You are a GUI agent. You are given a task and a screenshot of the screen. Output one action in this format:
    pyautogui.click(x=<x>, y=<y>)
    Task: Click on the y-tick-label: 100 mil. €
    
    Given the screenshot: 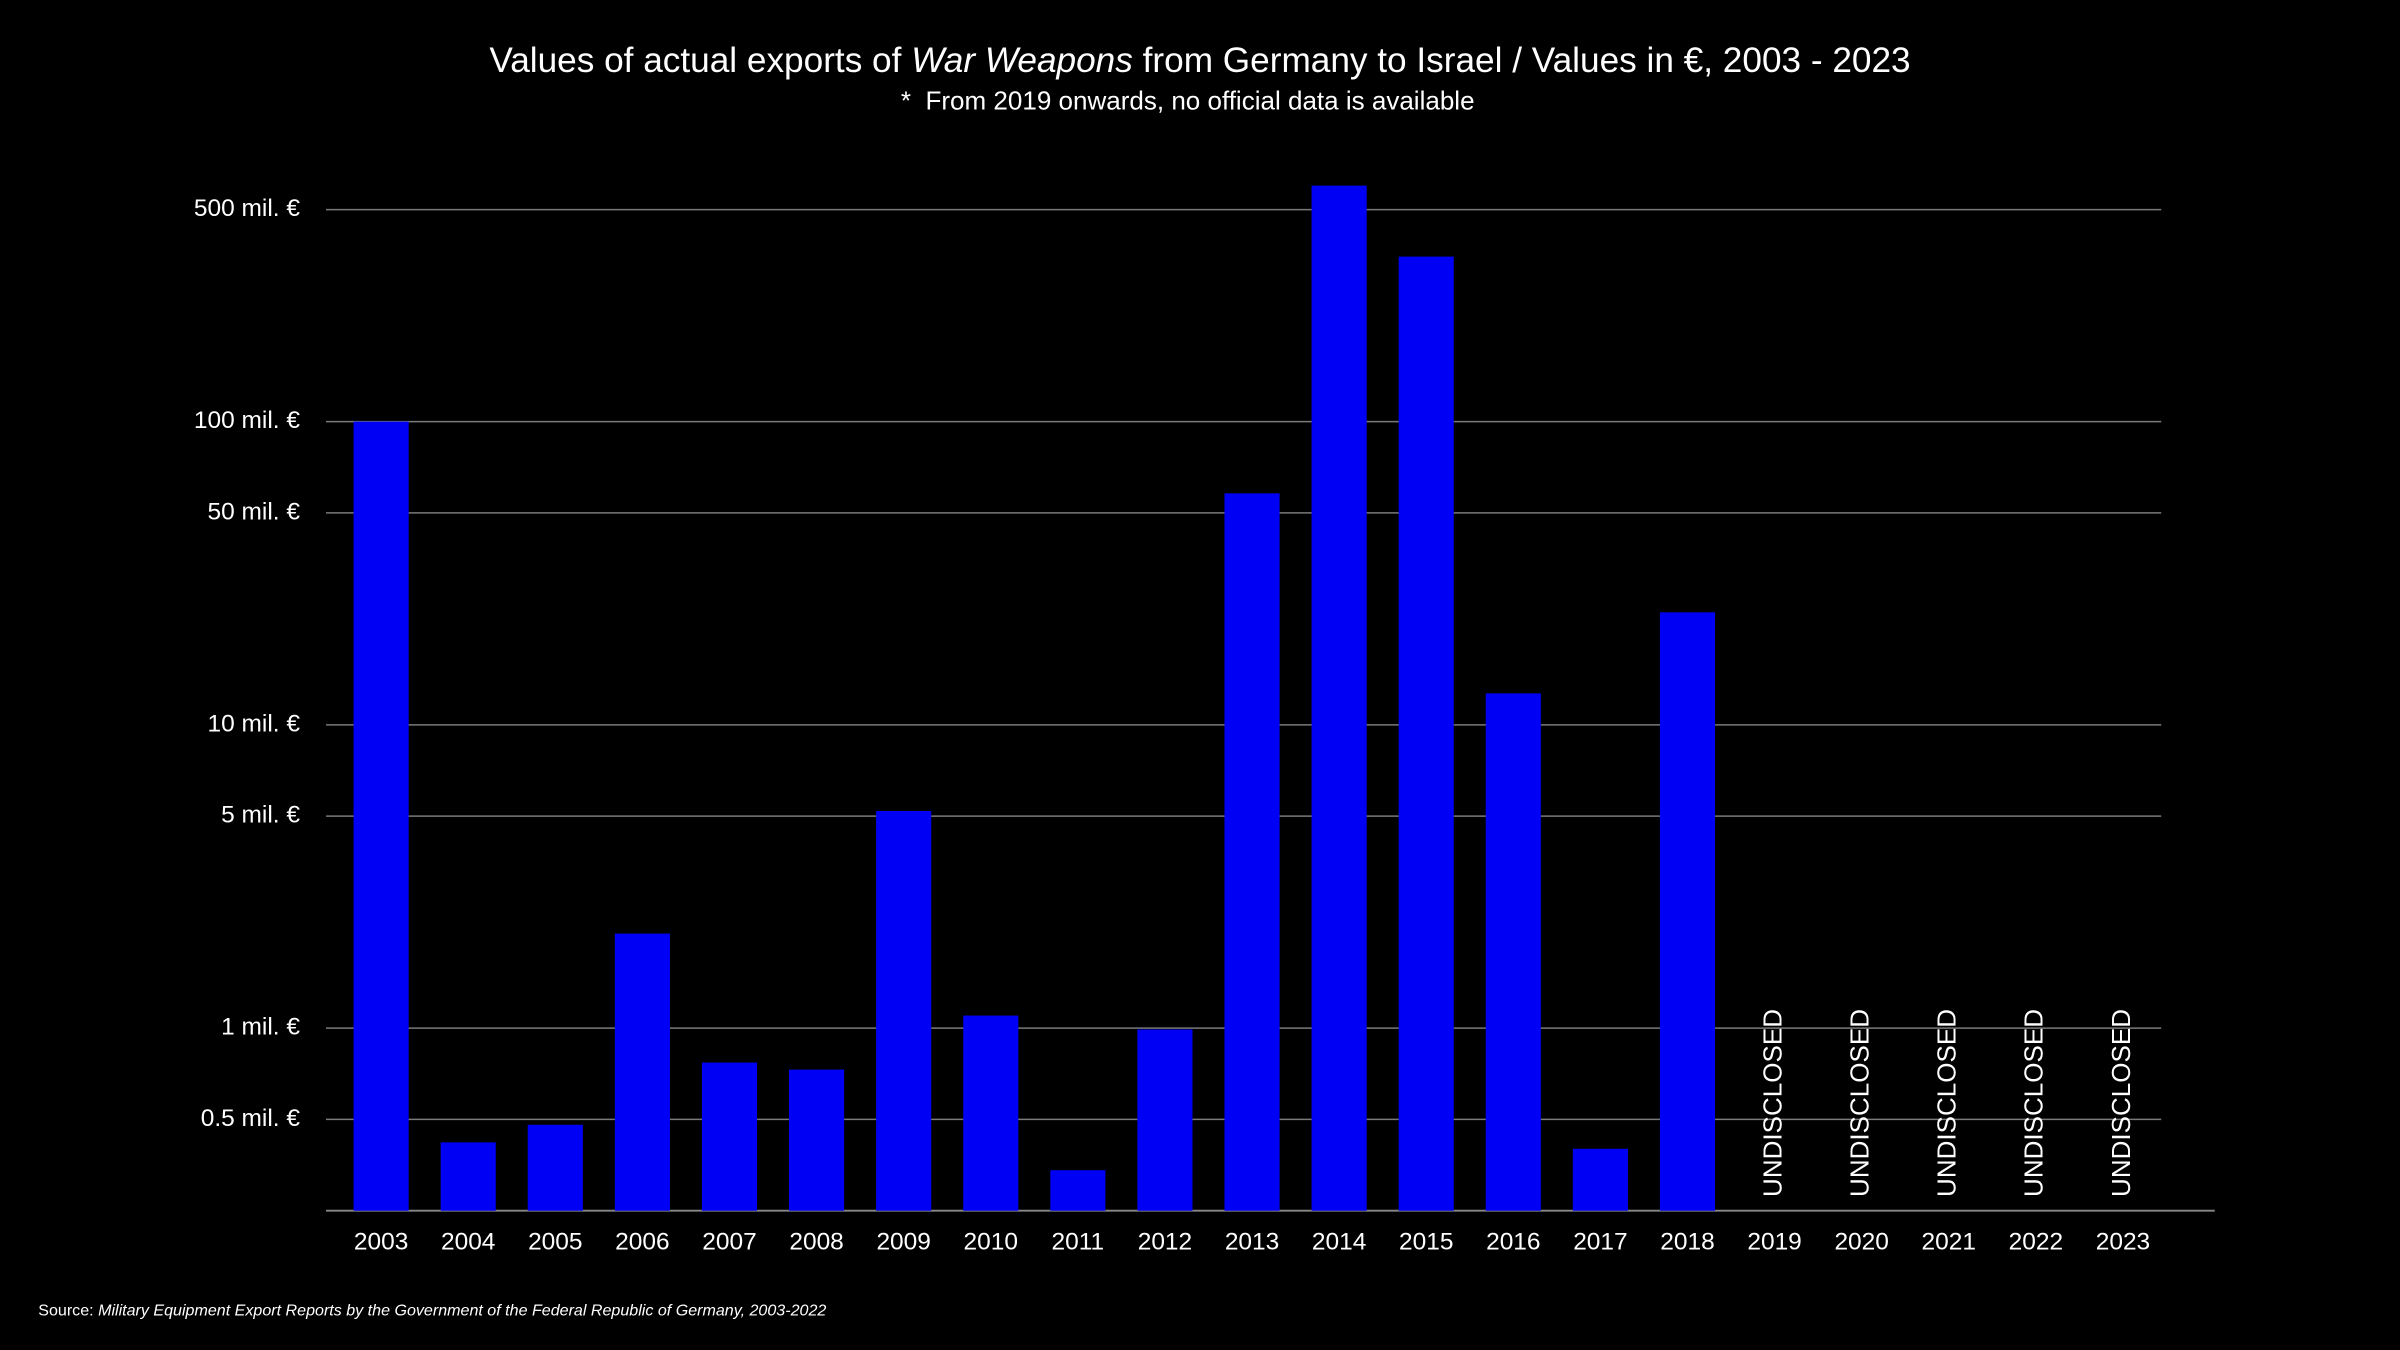 What is the action you would take?
    pyautogui.click(x=247, y=420)
    